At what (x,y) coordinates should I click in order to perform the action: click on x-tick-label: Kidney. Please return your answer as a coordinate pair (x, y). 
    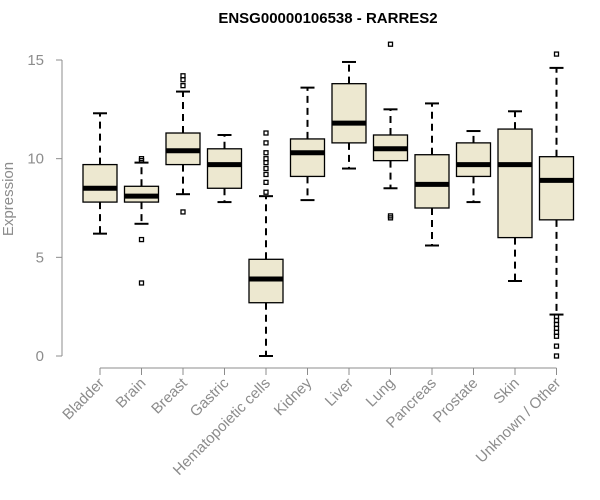
    Looking at the image, I should click on (293, 396).